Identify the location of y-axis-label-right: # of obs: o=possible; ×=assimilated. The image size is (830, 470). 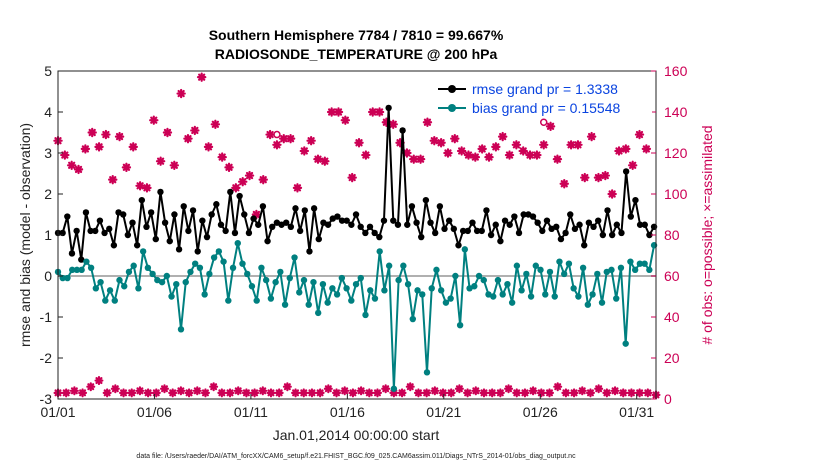
(707, 234).